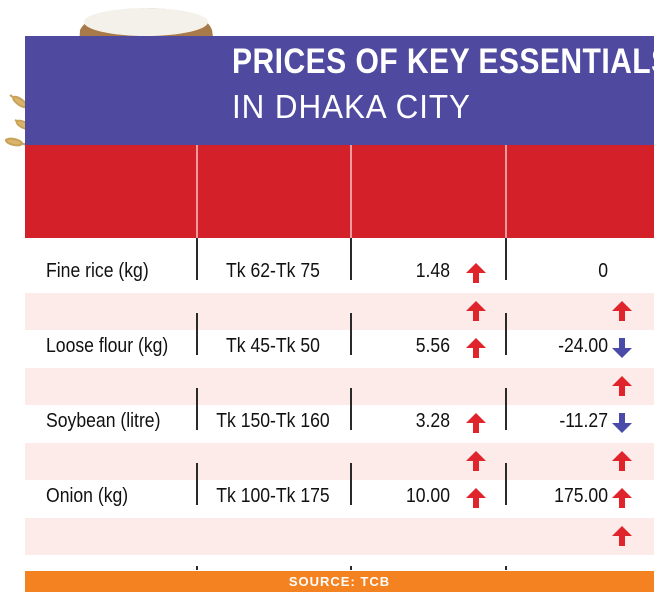  I want to click on item-name: Soybean (litre), so click(103, 421).